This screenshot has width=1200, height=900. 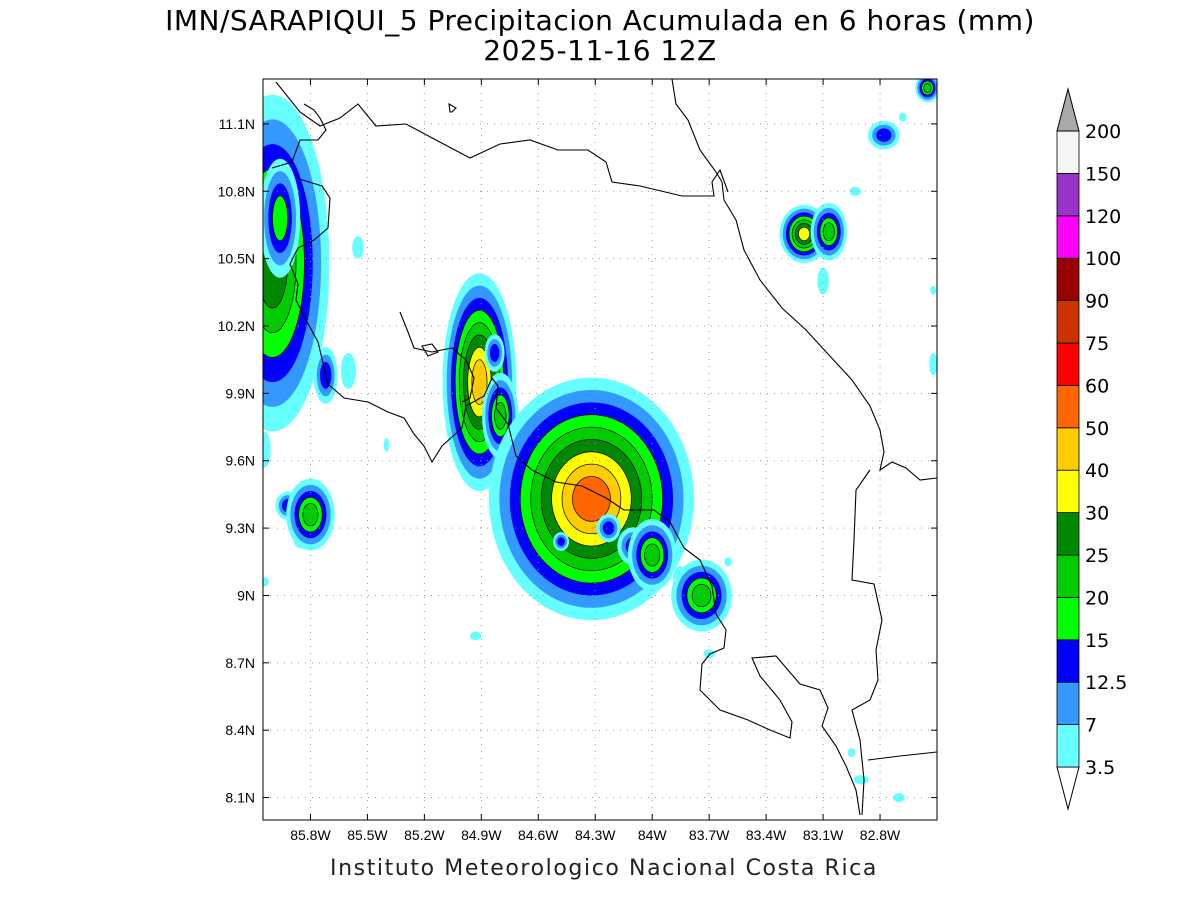 What do you see at coordinates (1097, 641) in the screenshot?
I see `colorbar-label: 15` at bounding box center [1097, 641].